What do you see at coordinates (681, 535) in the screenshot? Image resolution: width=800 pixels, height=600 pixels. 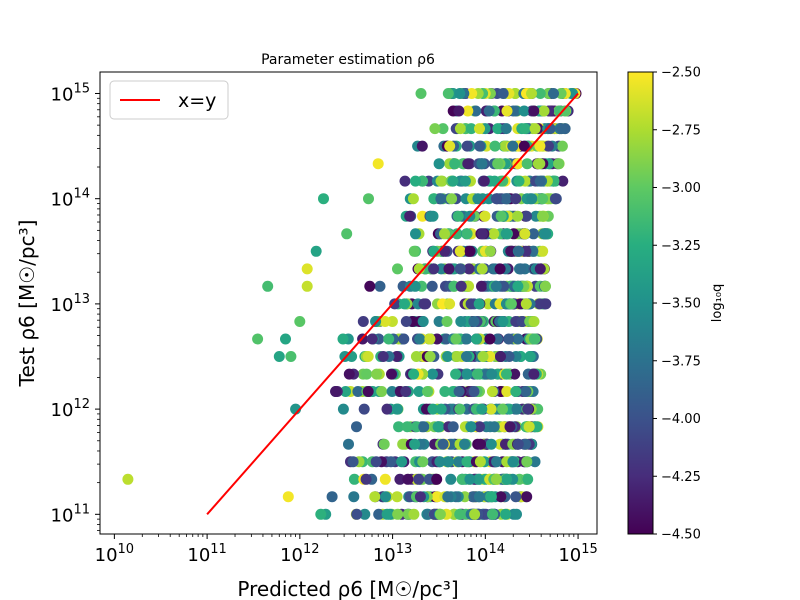 I see `colorbar-tick-label: −4.50` at bounding box center [681, 535].